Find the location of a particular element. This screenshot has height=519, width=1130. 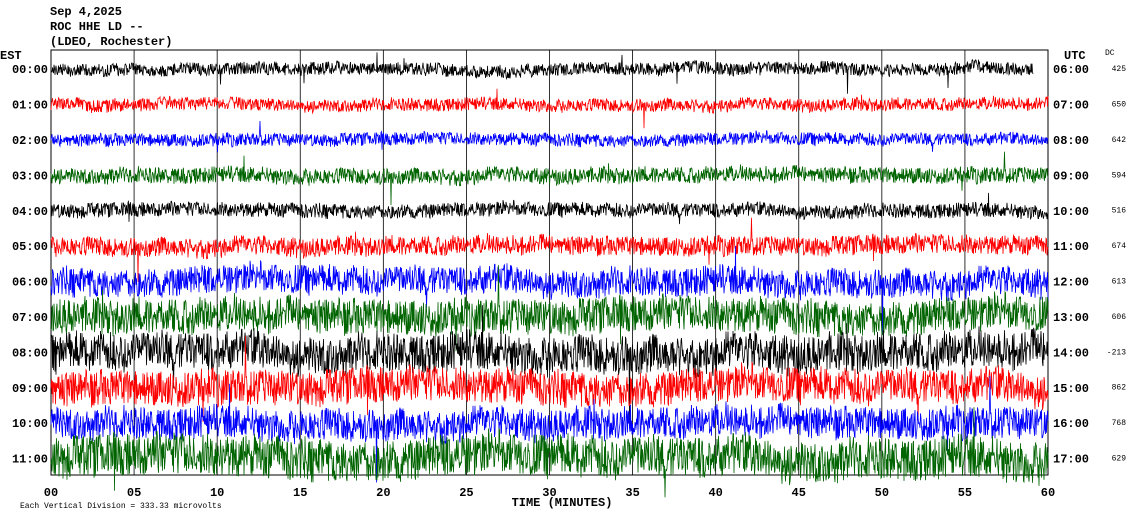

dc-value: 642 is located at coordinates (1119, 140).